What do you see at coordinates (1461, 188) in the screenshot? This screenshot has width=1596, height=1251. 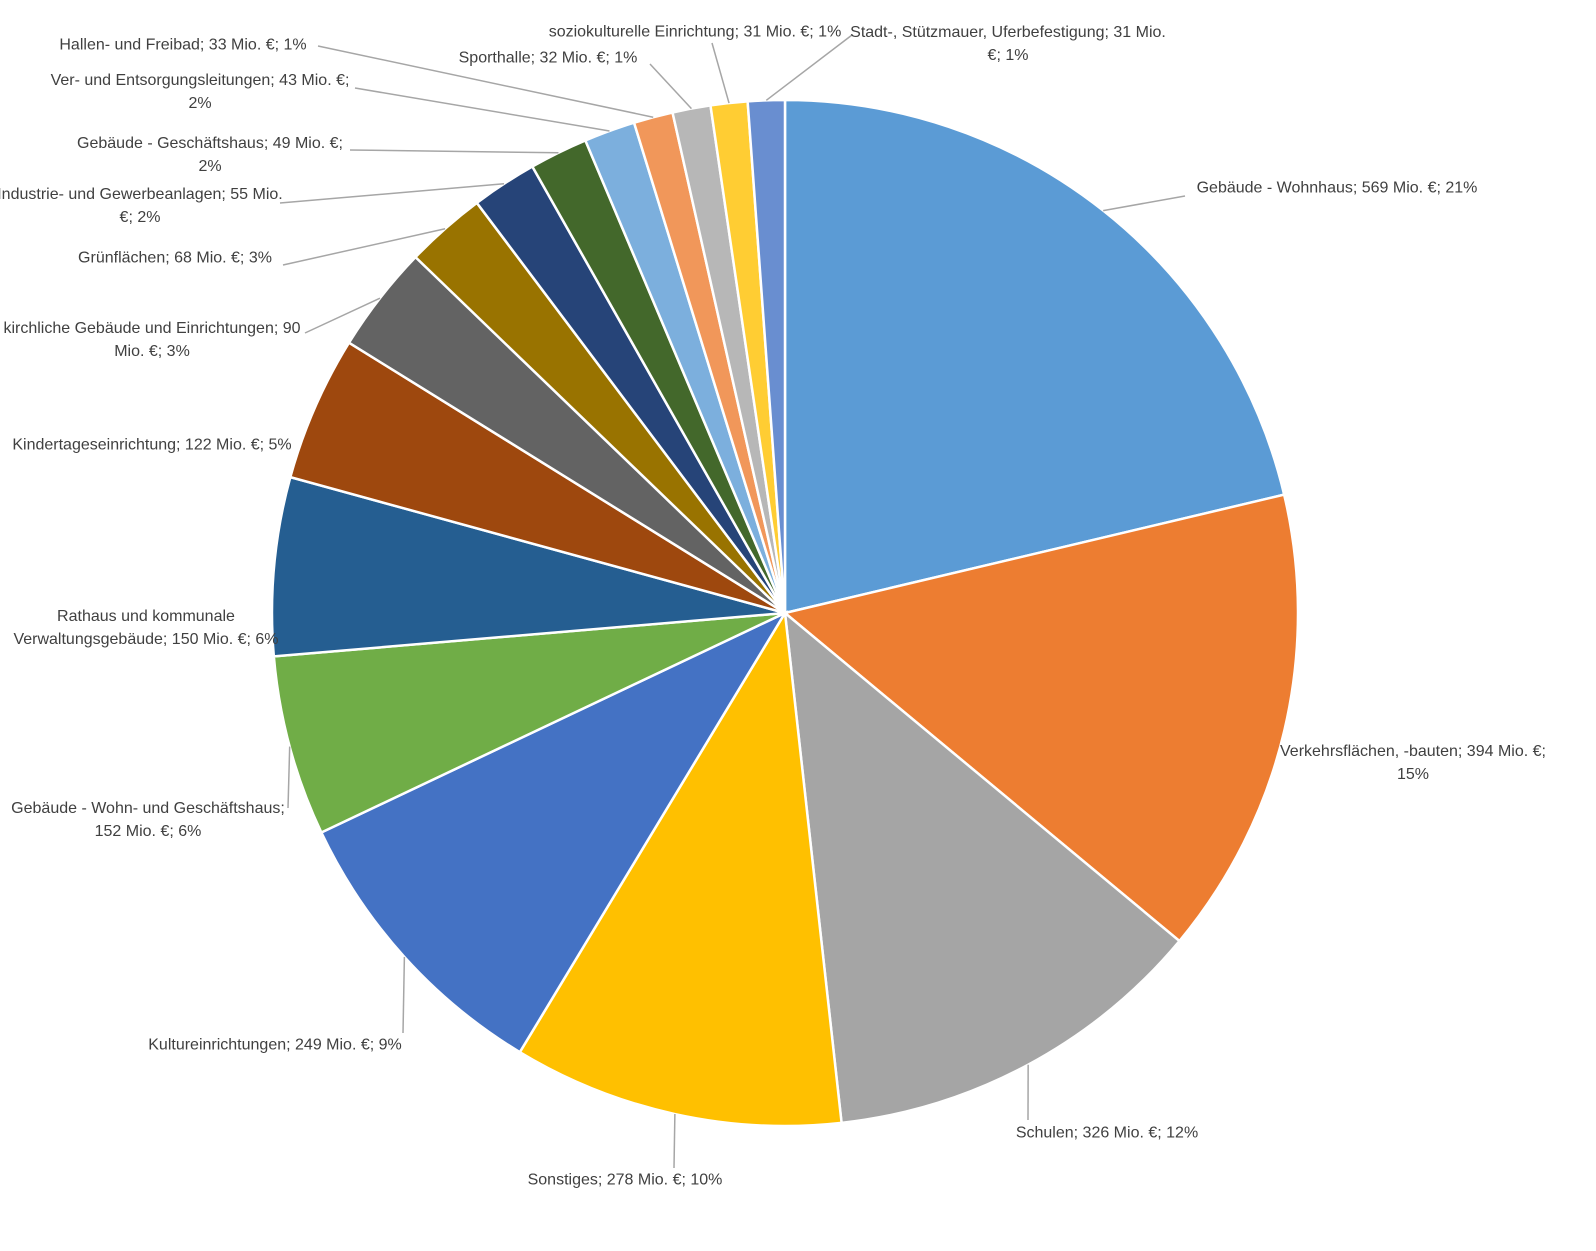 I see `label-percent: 21%` at bounding box center [1461, 188].